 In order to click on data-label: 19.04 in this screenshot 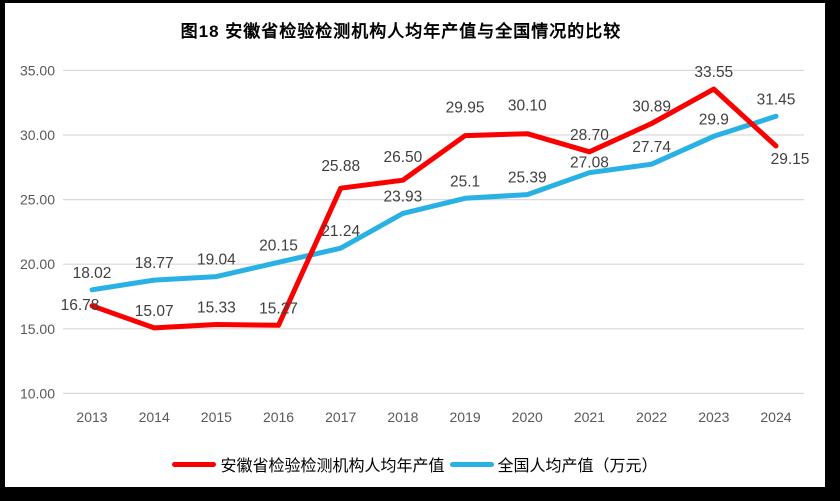, I will do `click(216, 260)`.